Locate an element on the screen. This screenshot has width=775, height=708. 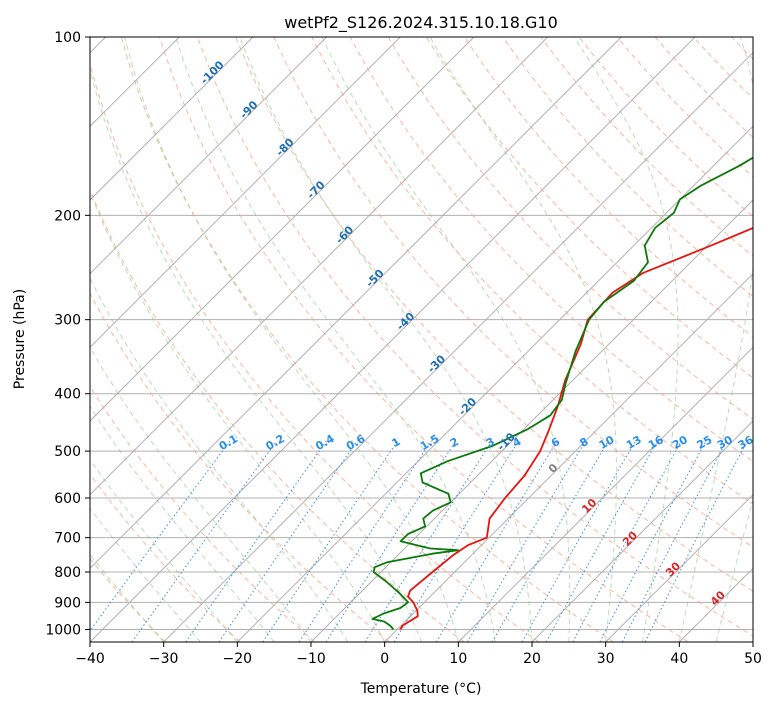
y-tick-label: 300 is located at coordinates (67, 321).